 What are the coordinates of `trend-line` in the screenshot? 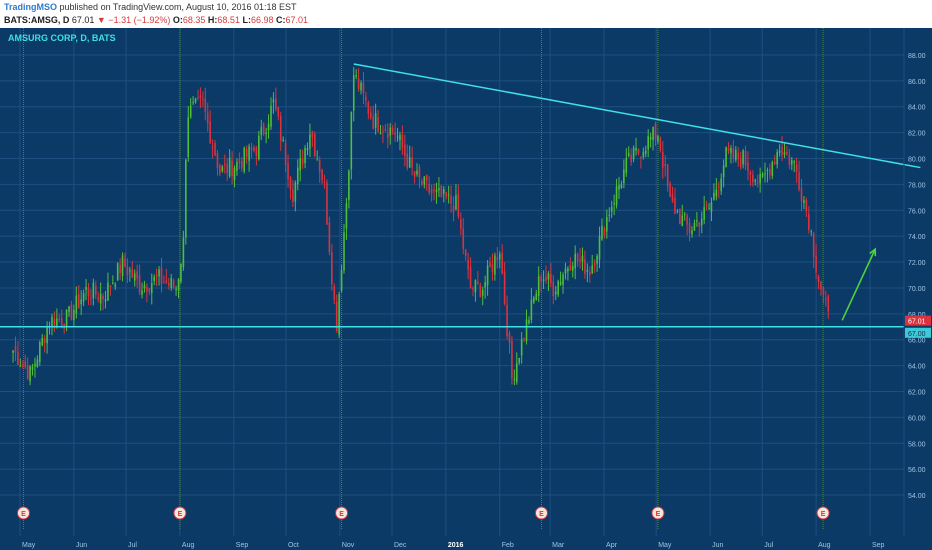 It's located at (637, 116).